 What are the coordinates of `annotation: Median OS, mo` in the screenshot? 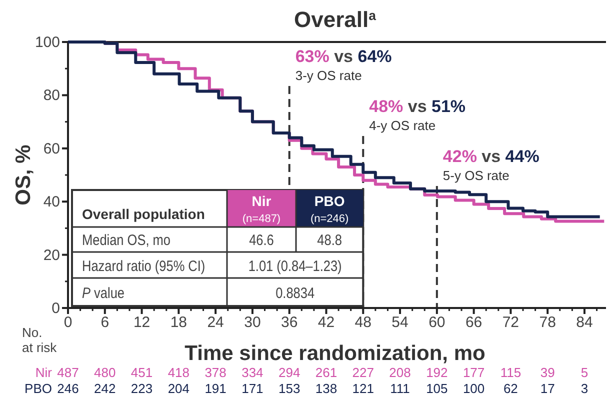 It's located at (126, 239).